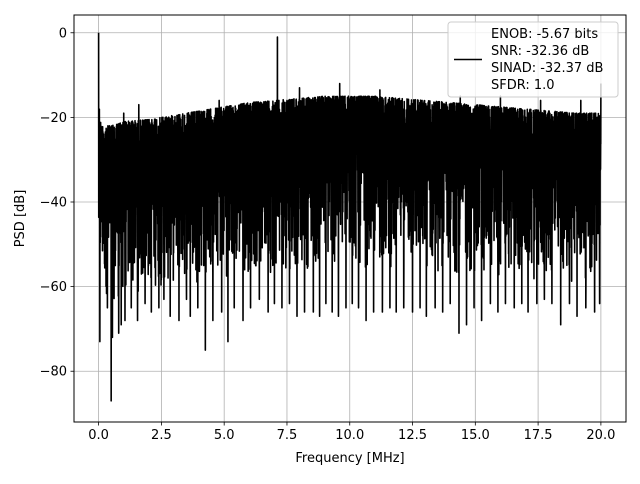 This screenshot has height=484, width=640. What do you see at coordinates (53, 118) in the screenshot?
I see `y-tick-label: −20` at bounding box center [53, 118].